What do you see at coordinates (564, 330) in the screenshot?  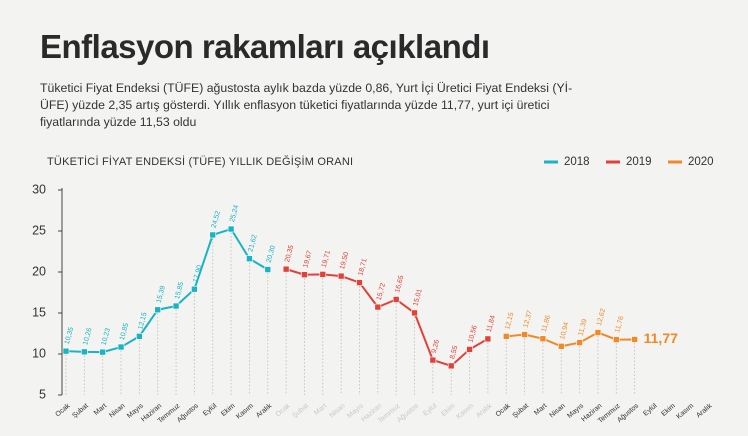 I see `value-label: 10,94` at bounding box center [564, 330].